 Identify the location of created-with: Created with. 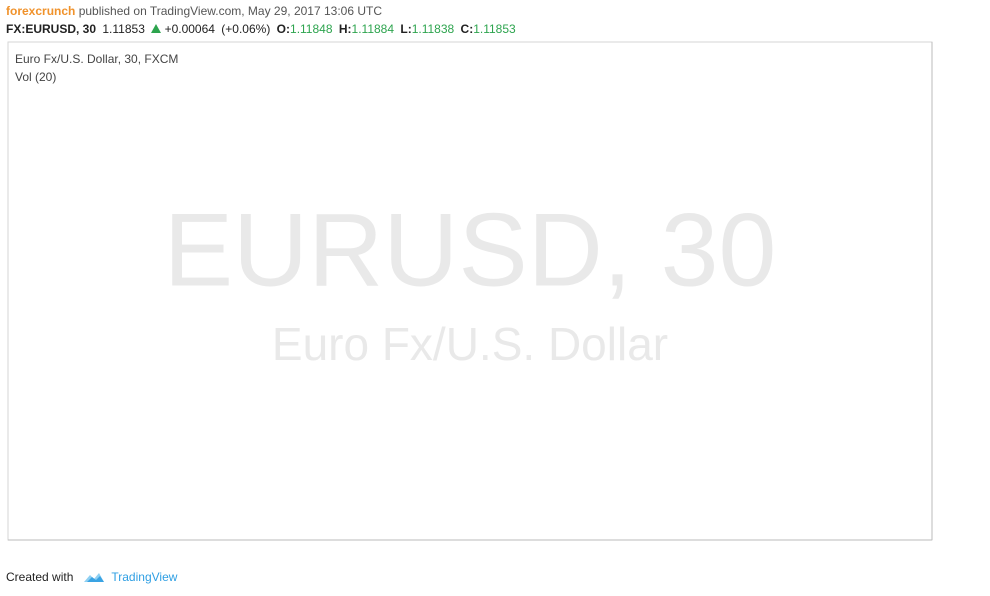
(40, 577).